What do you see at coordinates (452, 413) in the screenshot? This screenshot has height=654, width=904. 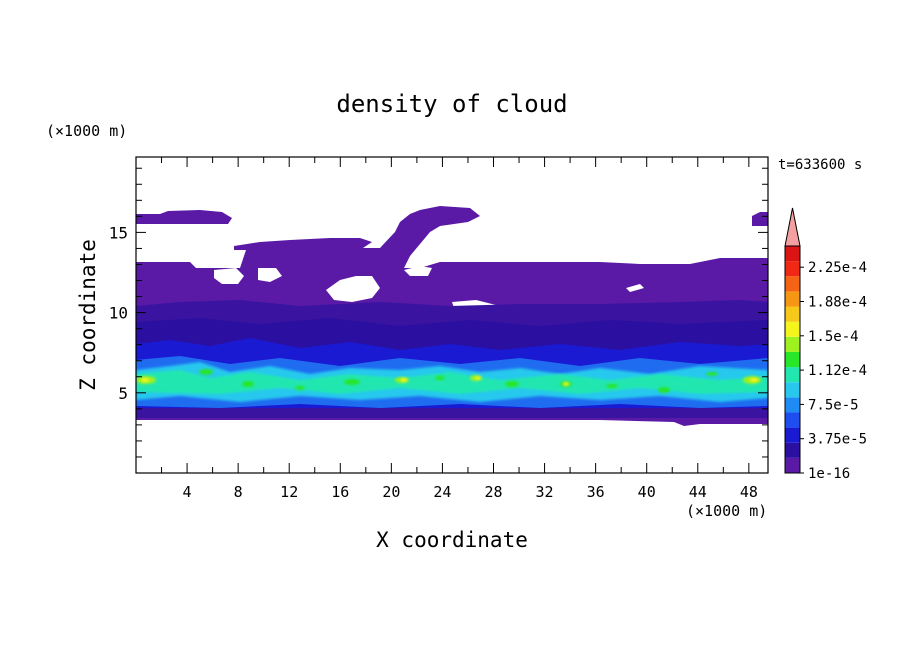 I see `cloud-base-rim` at bounding box center [452, 413].